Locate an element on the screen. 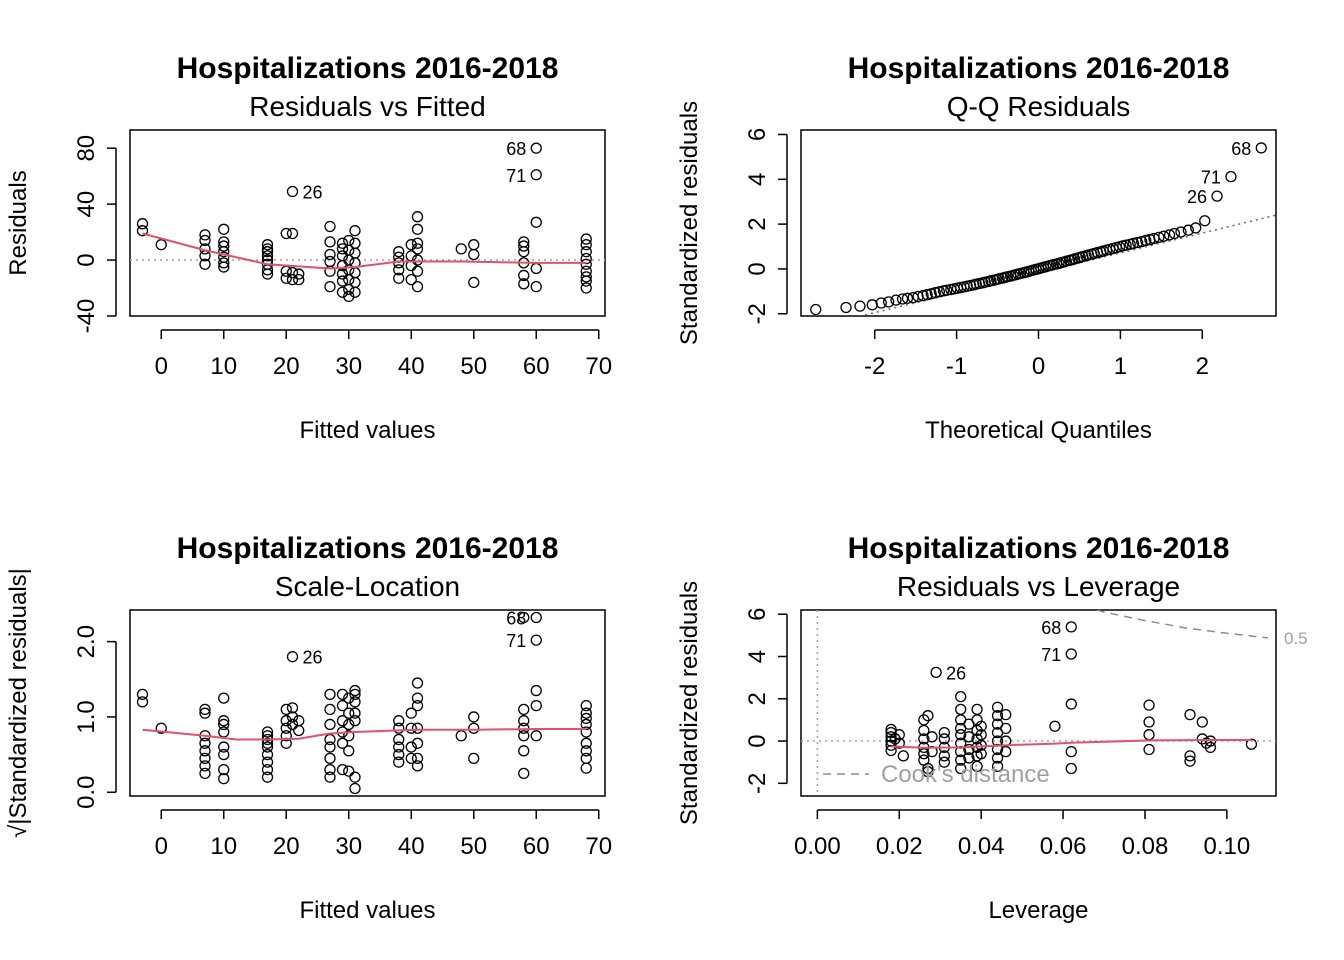 Image resolution: width=1344 pixels, height=960 pixels. chart-subtitle: Q-Q Residuals is located at coordinates (1039, 106).